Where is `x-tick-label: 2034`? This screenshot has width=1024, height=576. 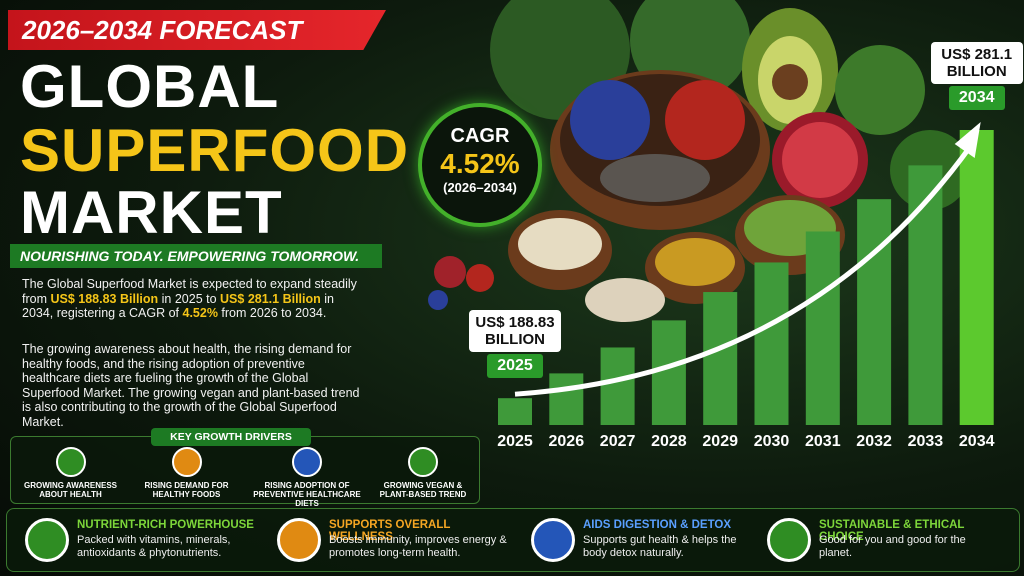
x-tick-label: 2034 is located at coordinates (977, 441).